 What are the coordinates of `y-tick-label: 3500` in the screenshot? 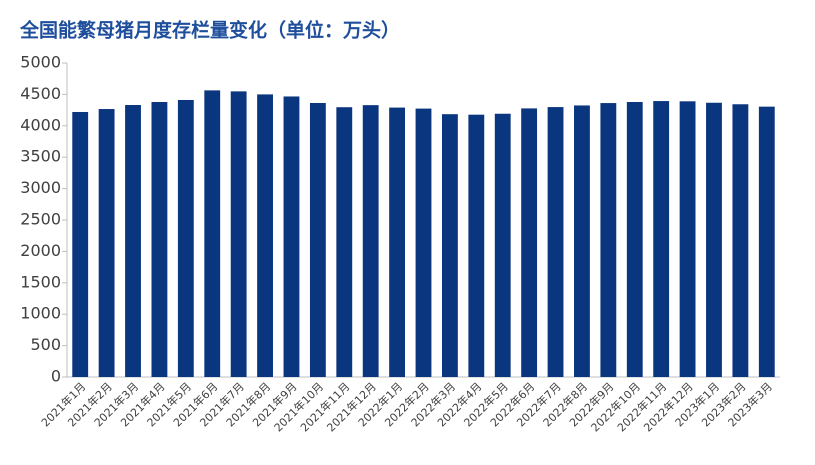 It's located at (40, 156).